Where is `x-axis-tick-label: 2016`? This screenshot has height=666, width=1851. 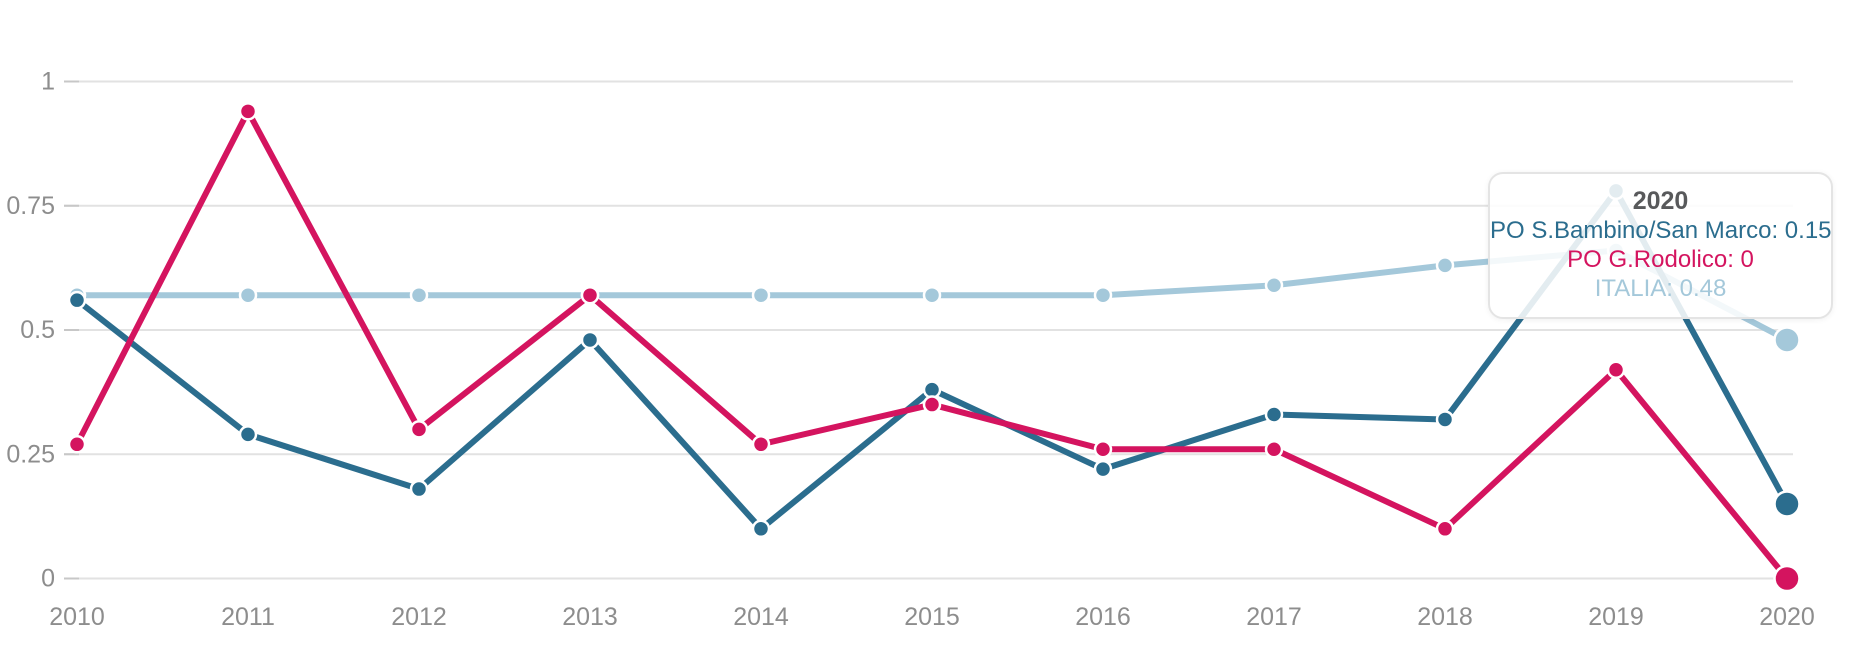
x-axis-tick-label: 2016 is located at coordinates (1103, 617).